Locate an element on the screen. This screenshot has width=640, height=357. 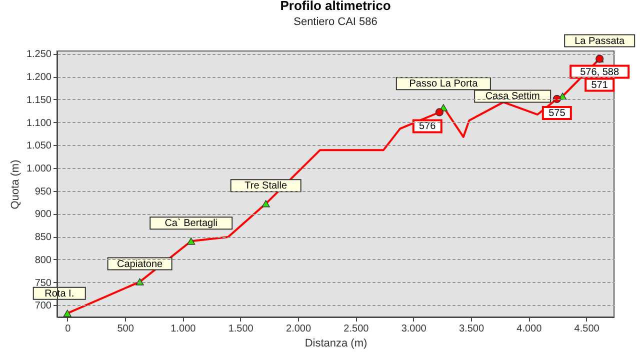
x-tick-label: 4.500 is located at coordinates (587, 329).